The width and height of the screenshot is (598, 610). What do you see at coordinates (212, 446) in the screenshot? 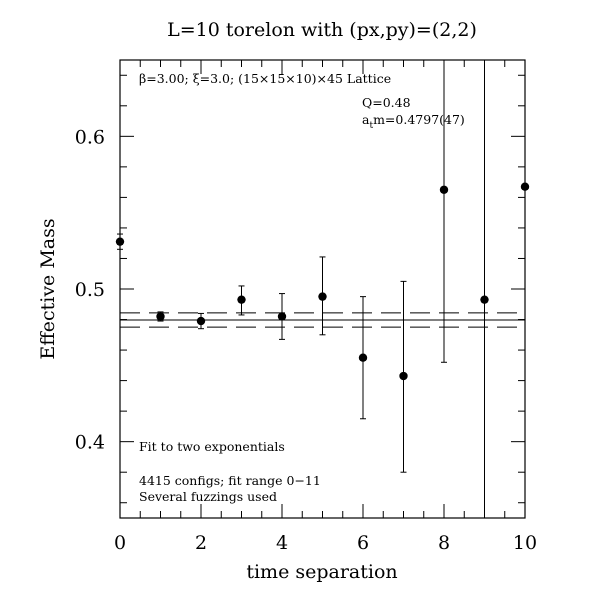
I see `annotation-fit-note: Fit to two exponentials` at bounding box center [212, 446].